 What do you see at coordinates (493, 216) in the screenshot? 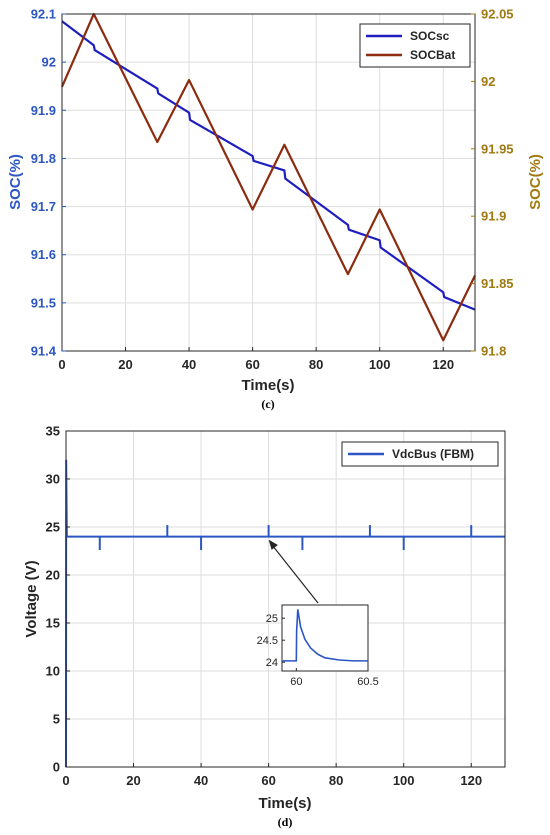
I see `chart-c-right-y-tick-label: 91.9` at bounding box center [493, 216].